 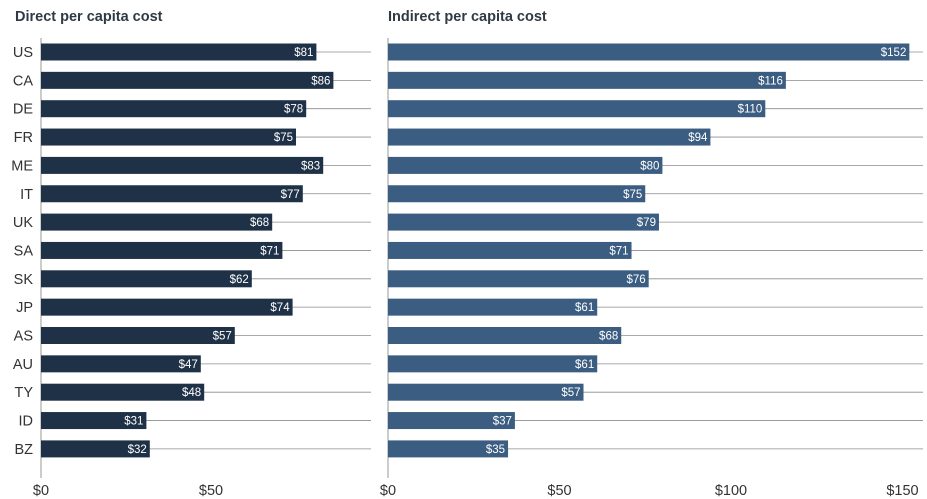 What do you see at coordinates (22, 166) in the screenshot?
I see `category-label: ME` at bounding box center [22, 166].